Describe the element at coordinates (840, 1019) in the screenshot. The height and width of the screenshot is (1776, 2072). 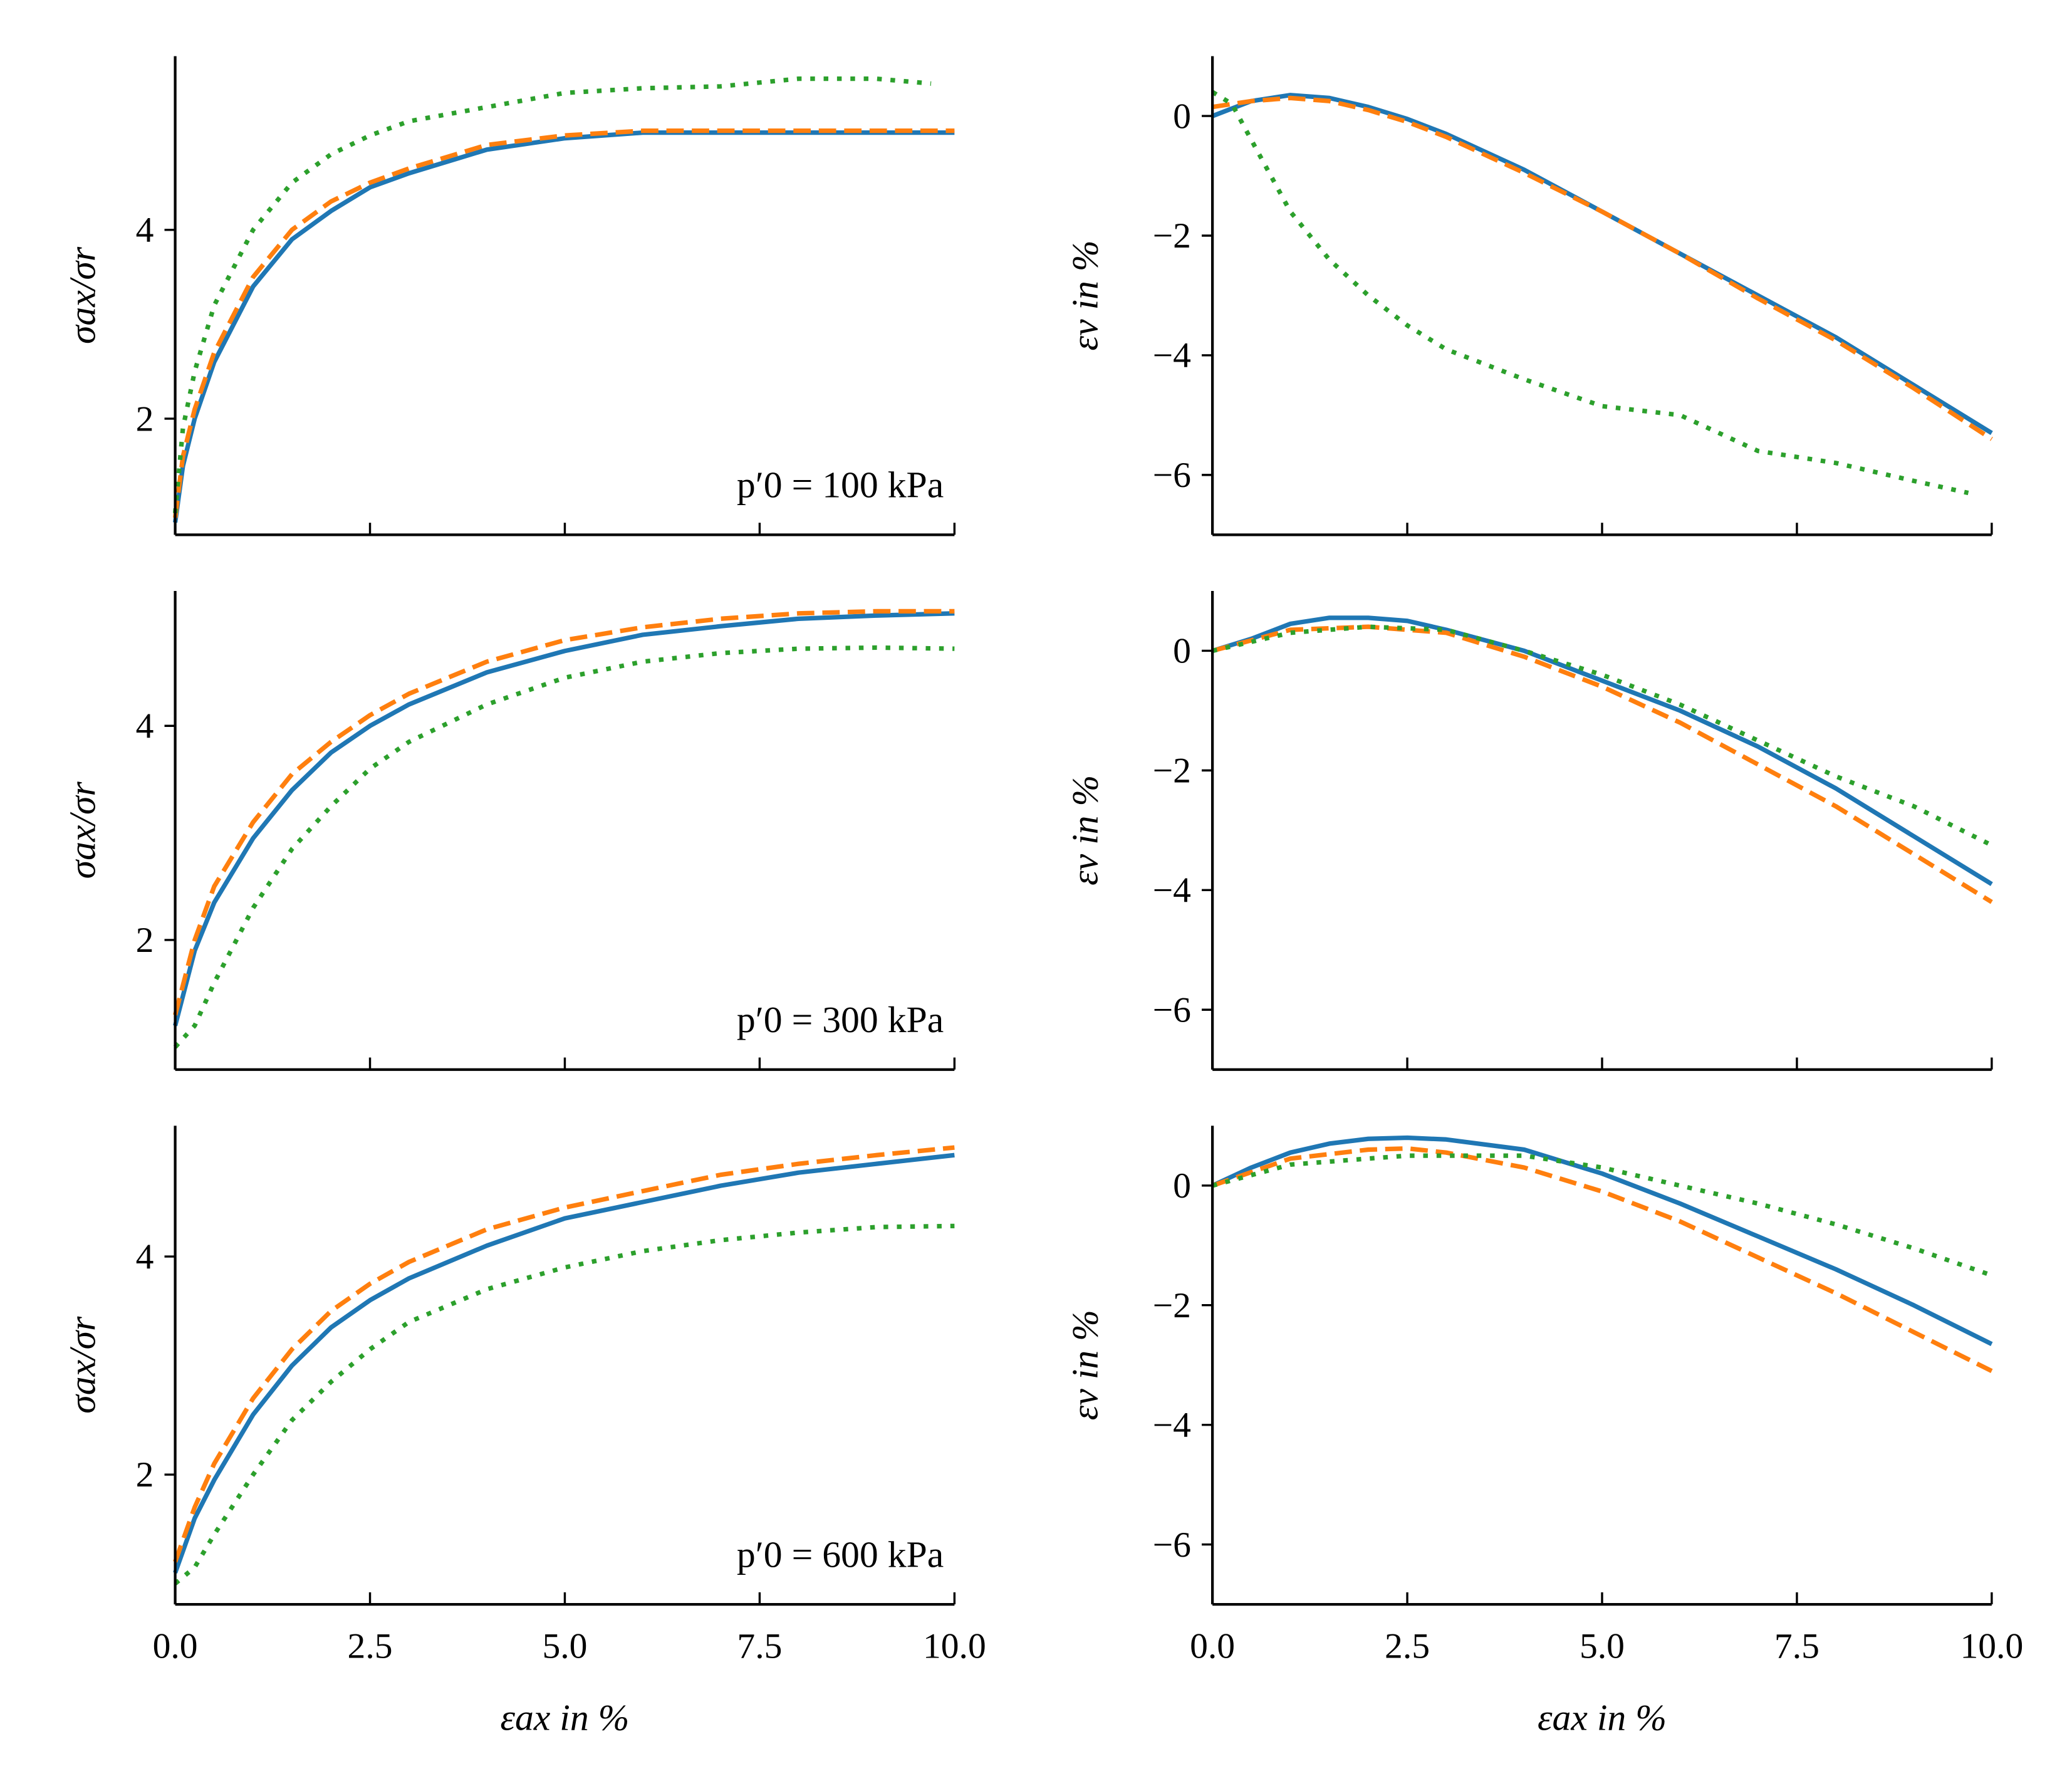
I see `pressure-annotation: p′0 = 300 kPa` at that location.